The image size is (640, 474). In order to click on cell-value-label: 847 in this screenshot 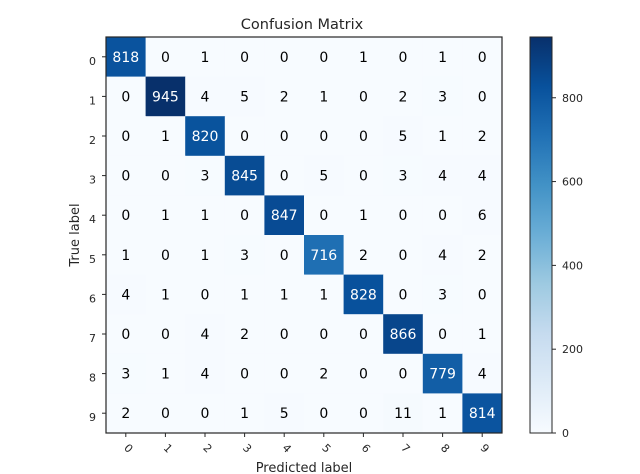, I will do `click(284, 216)`.